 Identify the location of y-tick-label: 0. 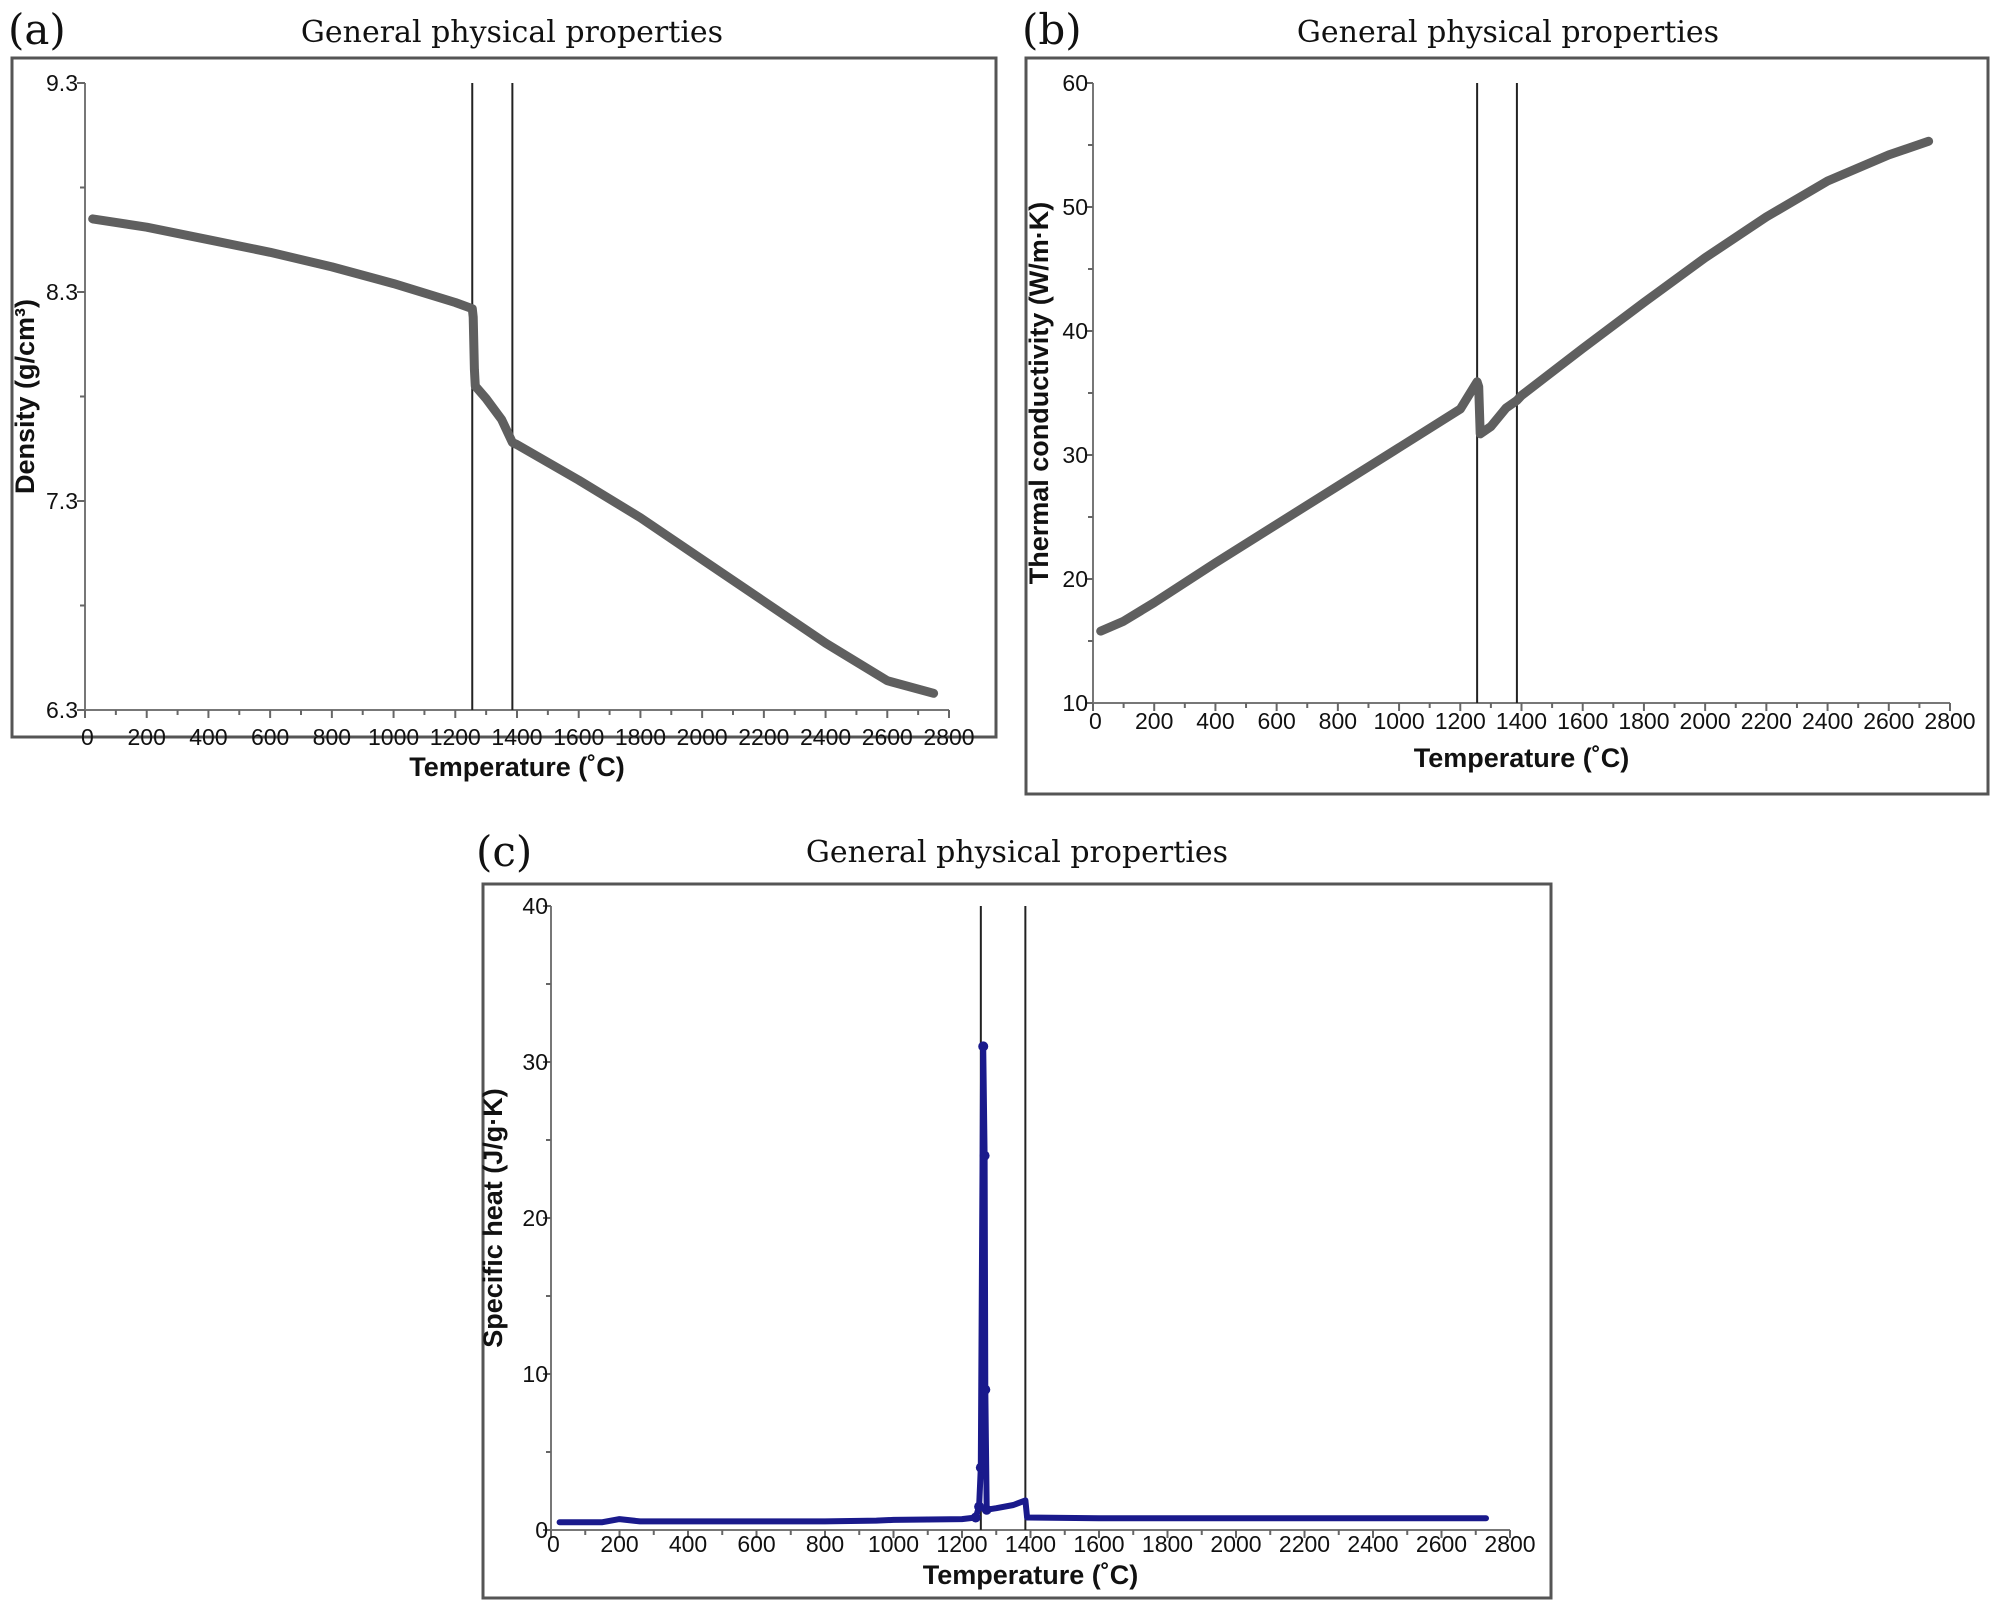
(541, 1530).